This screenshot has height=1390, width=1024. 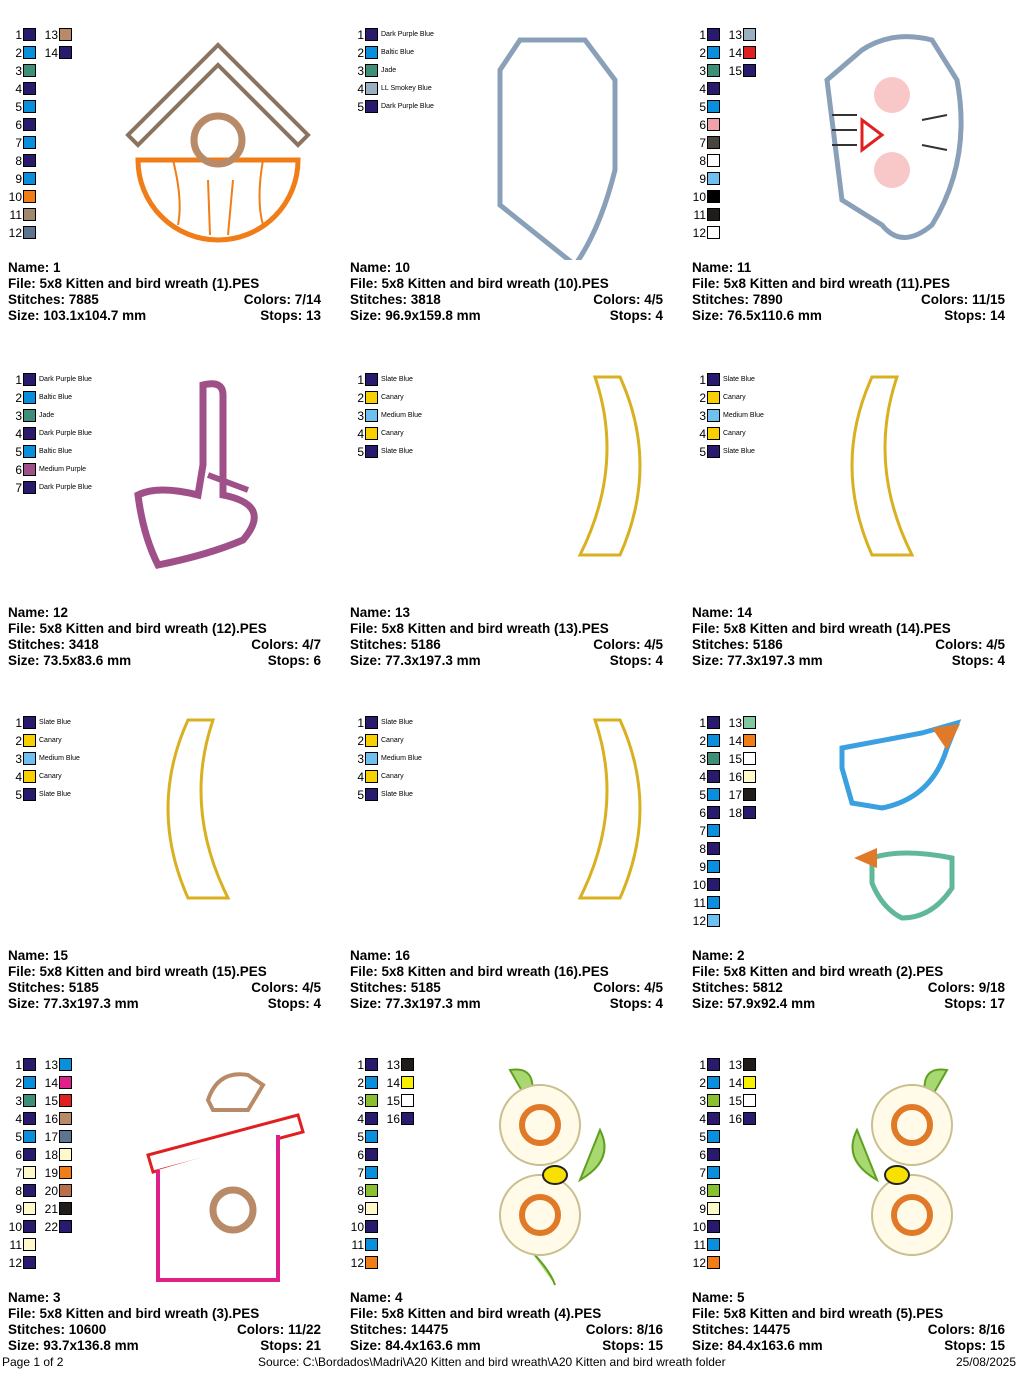 What do you see at coordinates (636, 660) in the screenshot?
I see `stop-count: Stops: 4` at bounding box center [636, 660].